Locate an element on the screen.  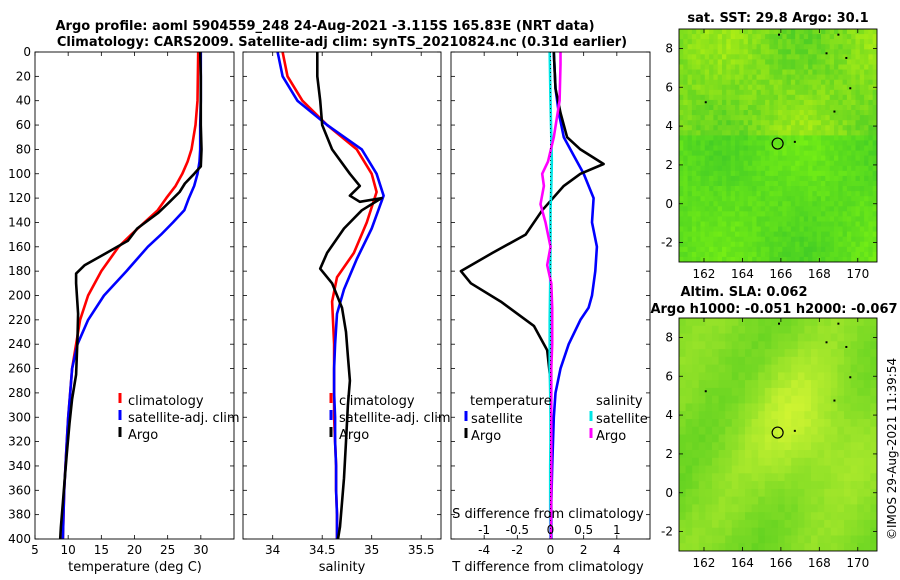
legend-salinity-header: salinity is located at coordinates (619, 401).